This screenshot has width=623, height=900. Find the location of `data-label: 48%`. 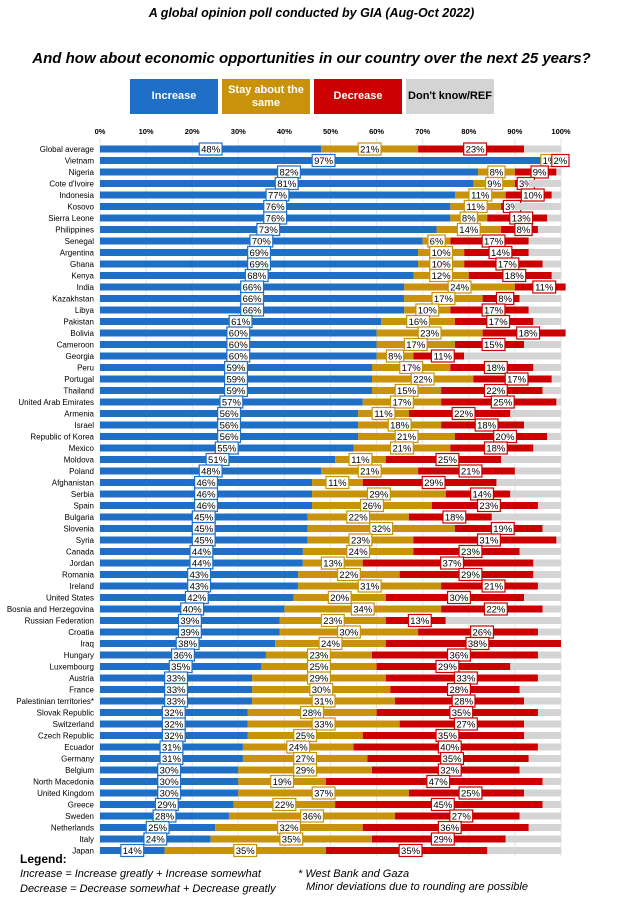

data-label: 48% is located at coordinates (211, 472).